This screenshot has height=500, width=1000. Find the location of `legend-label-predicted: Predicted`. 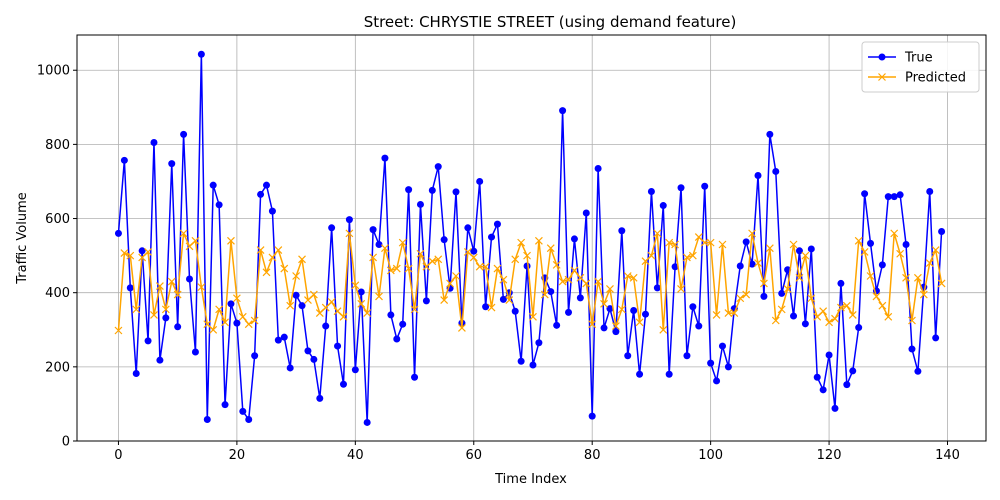

legend-label-predicted: Predicted is located at coordinates (935, 78).